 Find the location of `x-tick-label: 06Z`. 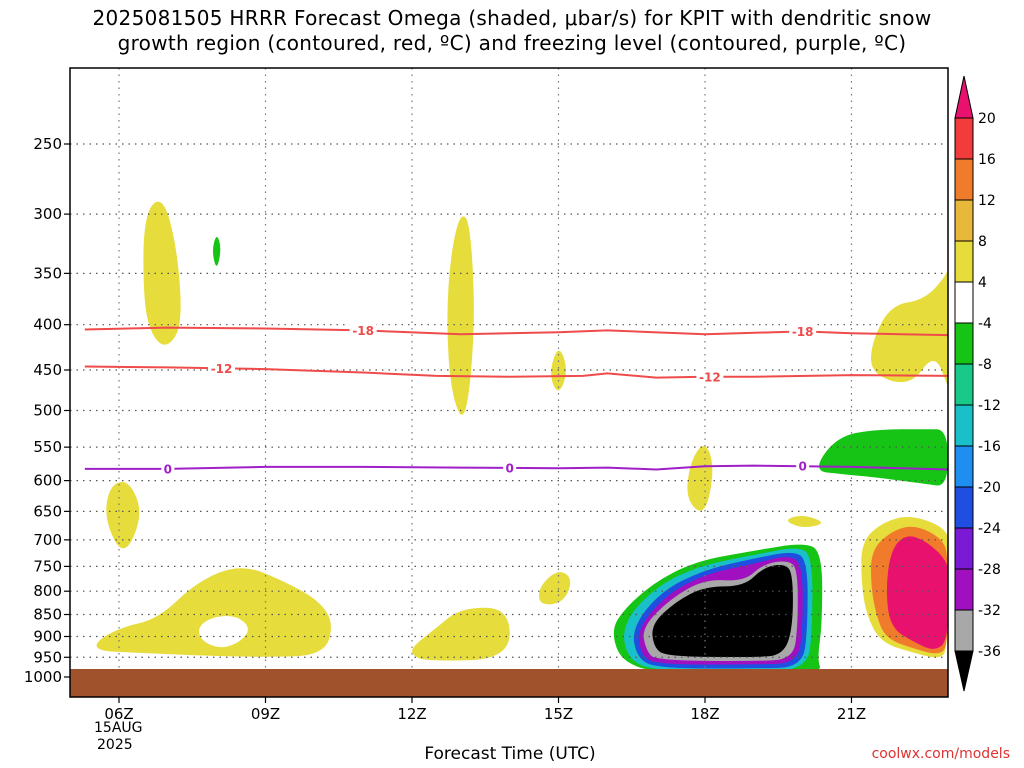

x-tick-label: 06Z is located at coordinates (118, 714).